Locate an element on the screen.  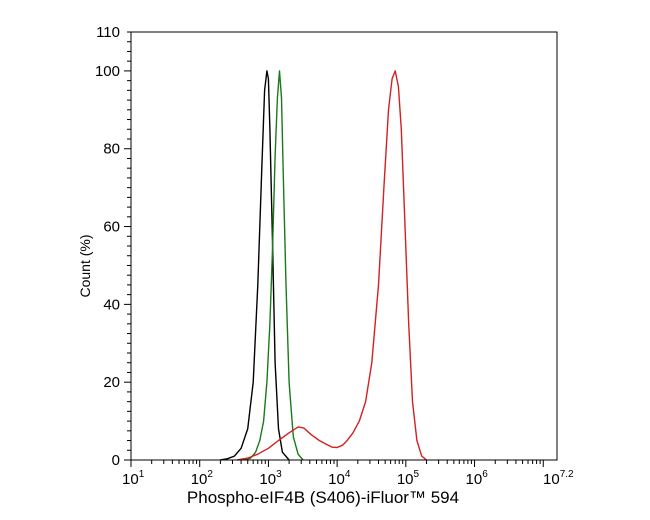
y-tick-label: 20 is located at coordinates (111, 382).